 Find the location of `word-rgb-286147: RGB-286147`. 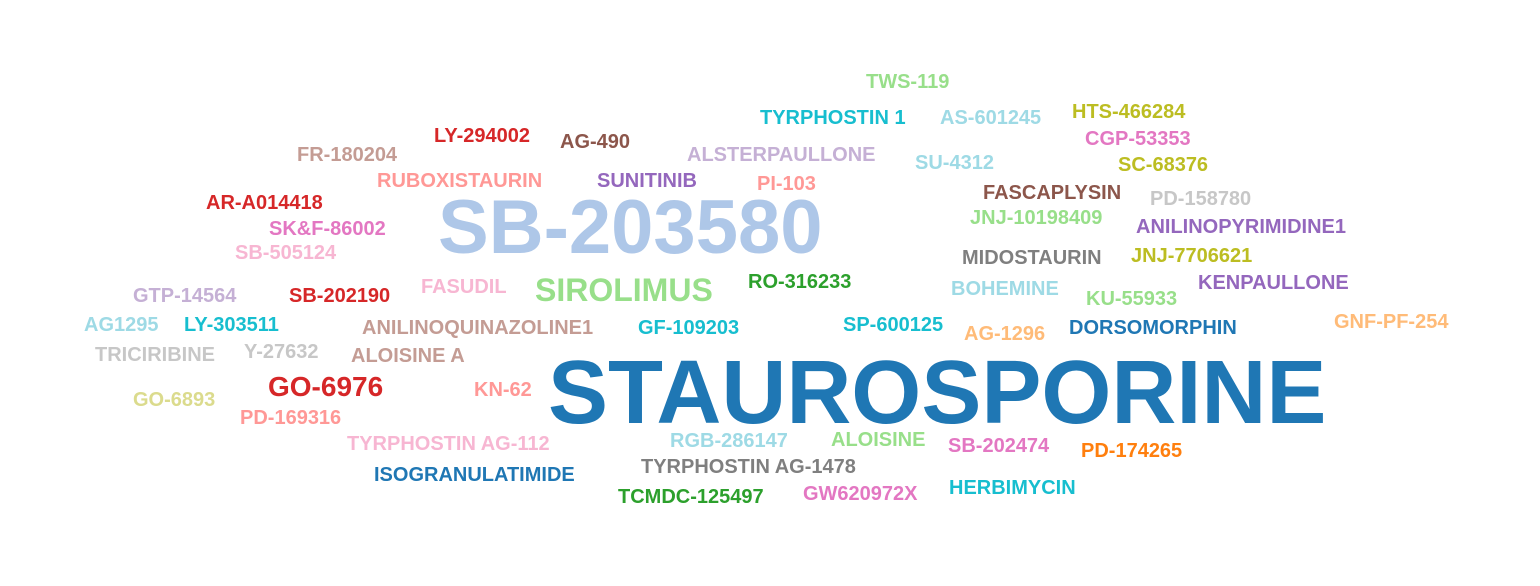

word-rgb-286147: RGB-286147 is located at coordinates (729, 441).